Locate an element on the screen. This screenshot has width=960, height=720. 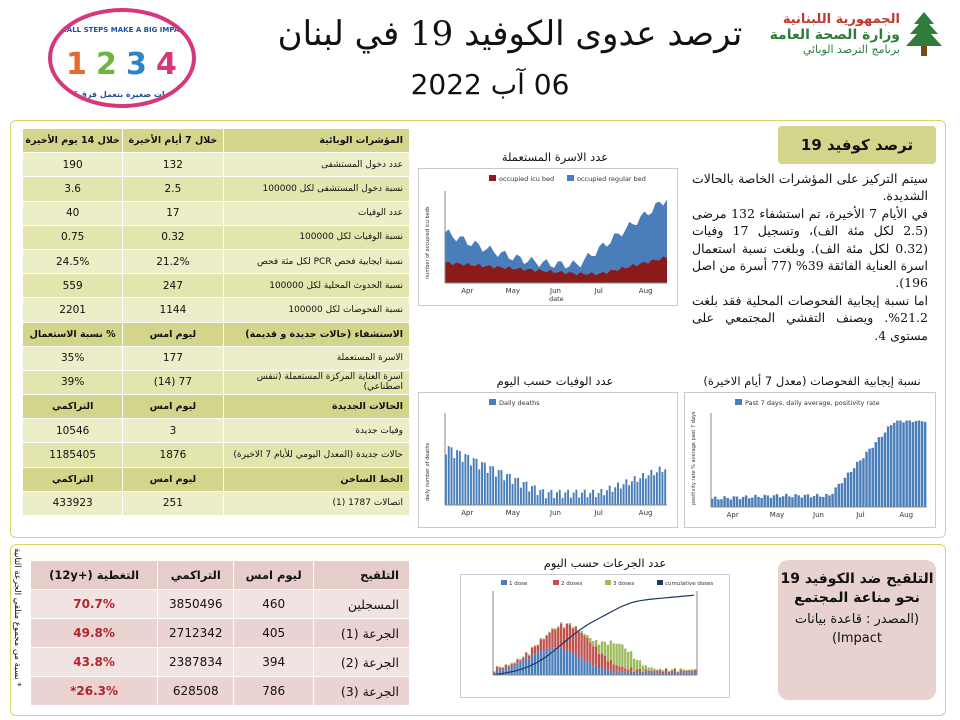
legend-doses: cumulative doses is located at coordinates (689, 584).